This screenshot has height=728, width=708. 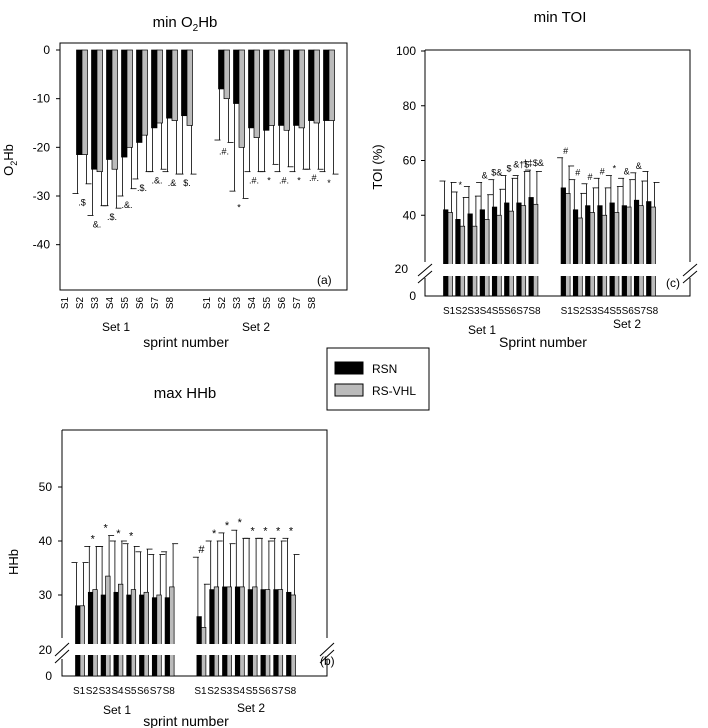 I want to click on panel-a-group-2: Set 2, so click(x=256, y=327).